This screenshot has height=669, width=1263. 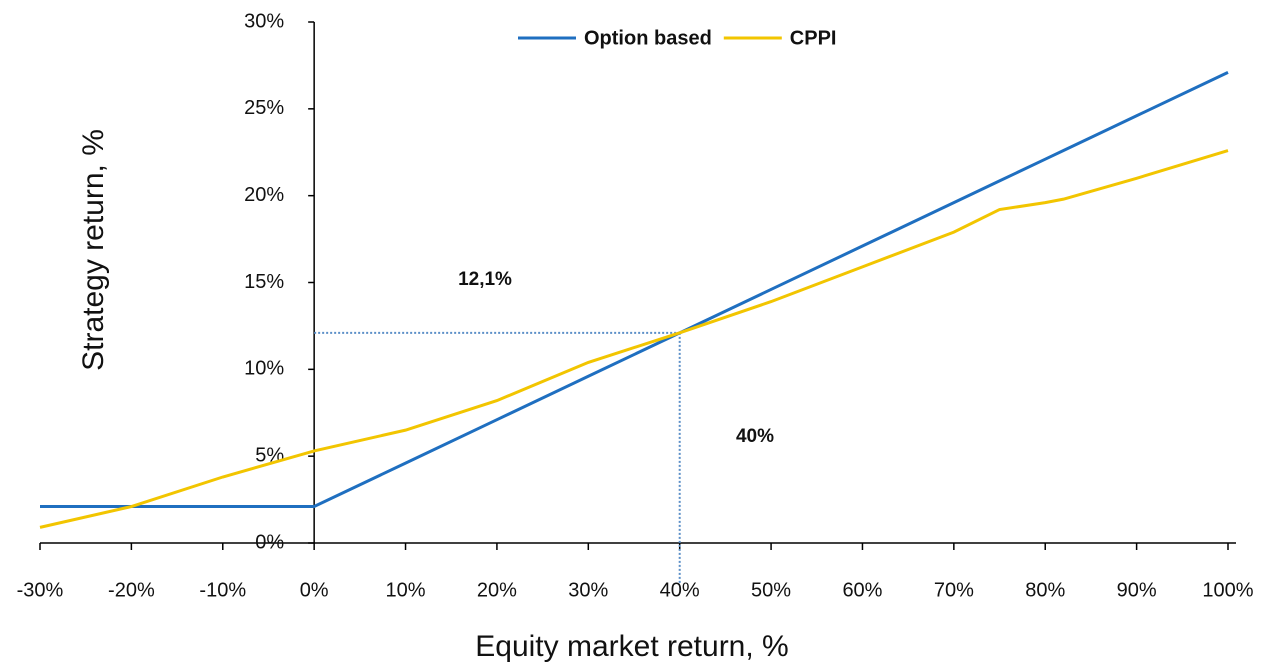 I want to click on x-tick-label: 40%, so click(x=680, y=590).